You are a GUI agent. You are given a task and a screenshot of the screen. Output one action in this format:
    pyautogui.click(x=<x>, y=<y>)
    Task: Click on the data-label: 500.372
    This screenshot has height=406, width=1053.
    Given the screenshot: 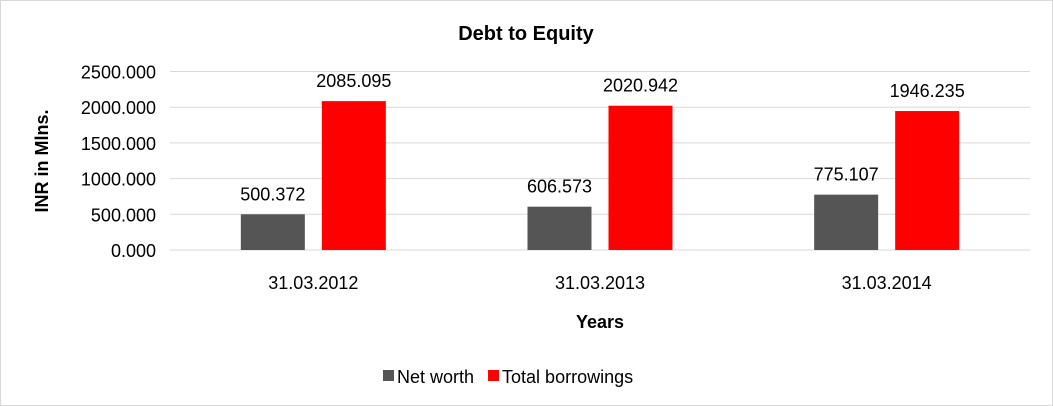 What is the action you would take?
    pyautogui.click(x=272, y=194)
    